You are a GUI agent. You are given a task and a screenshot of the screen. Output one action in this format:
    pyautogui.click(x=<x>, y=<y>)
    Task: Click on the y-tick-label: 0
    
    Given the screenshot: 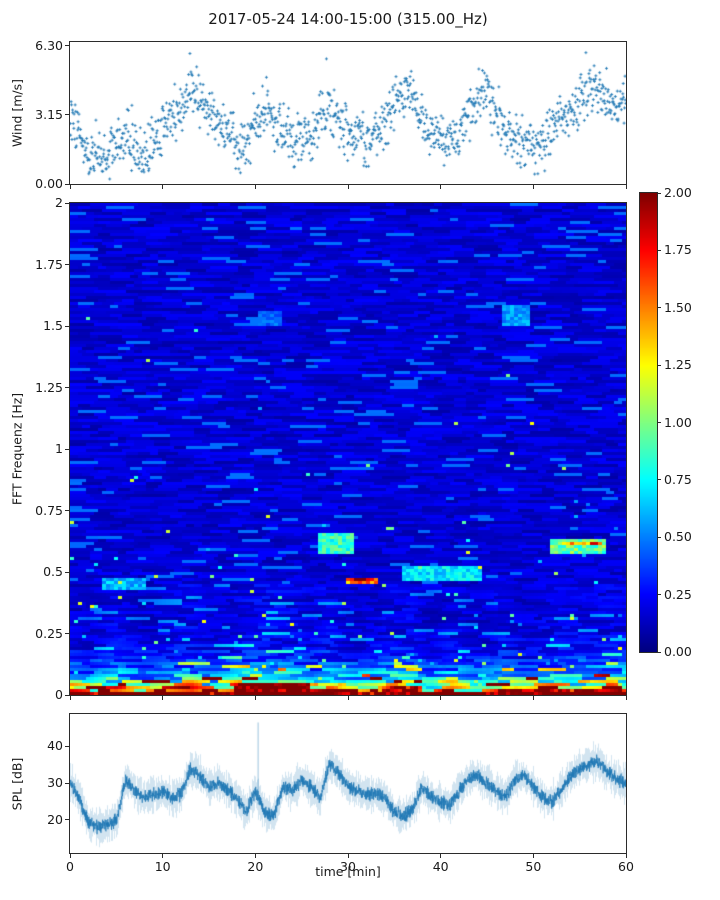 What is the action you would take?
    pyautogui.click(x=59, y=694)
    